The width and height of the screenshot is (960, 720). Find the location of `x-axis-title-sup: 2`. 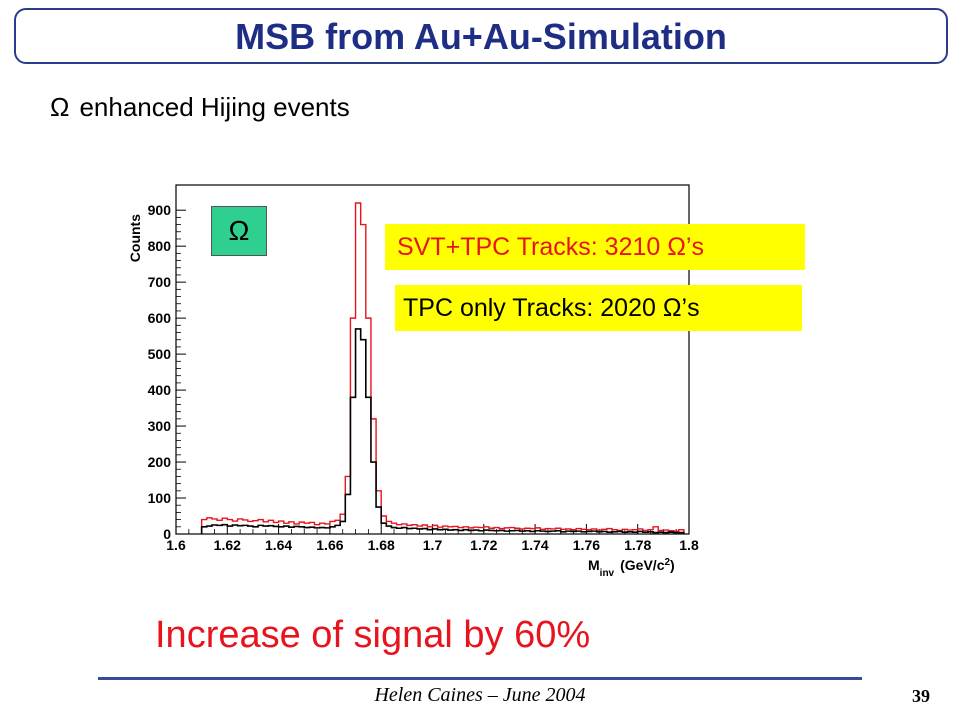

x-axis-title-sup: 2 is located at coordinates (667, 562).